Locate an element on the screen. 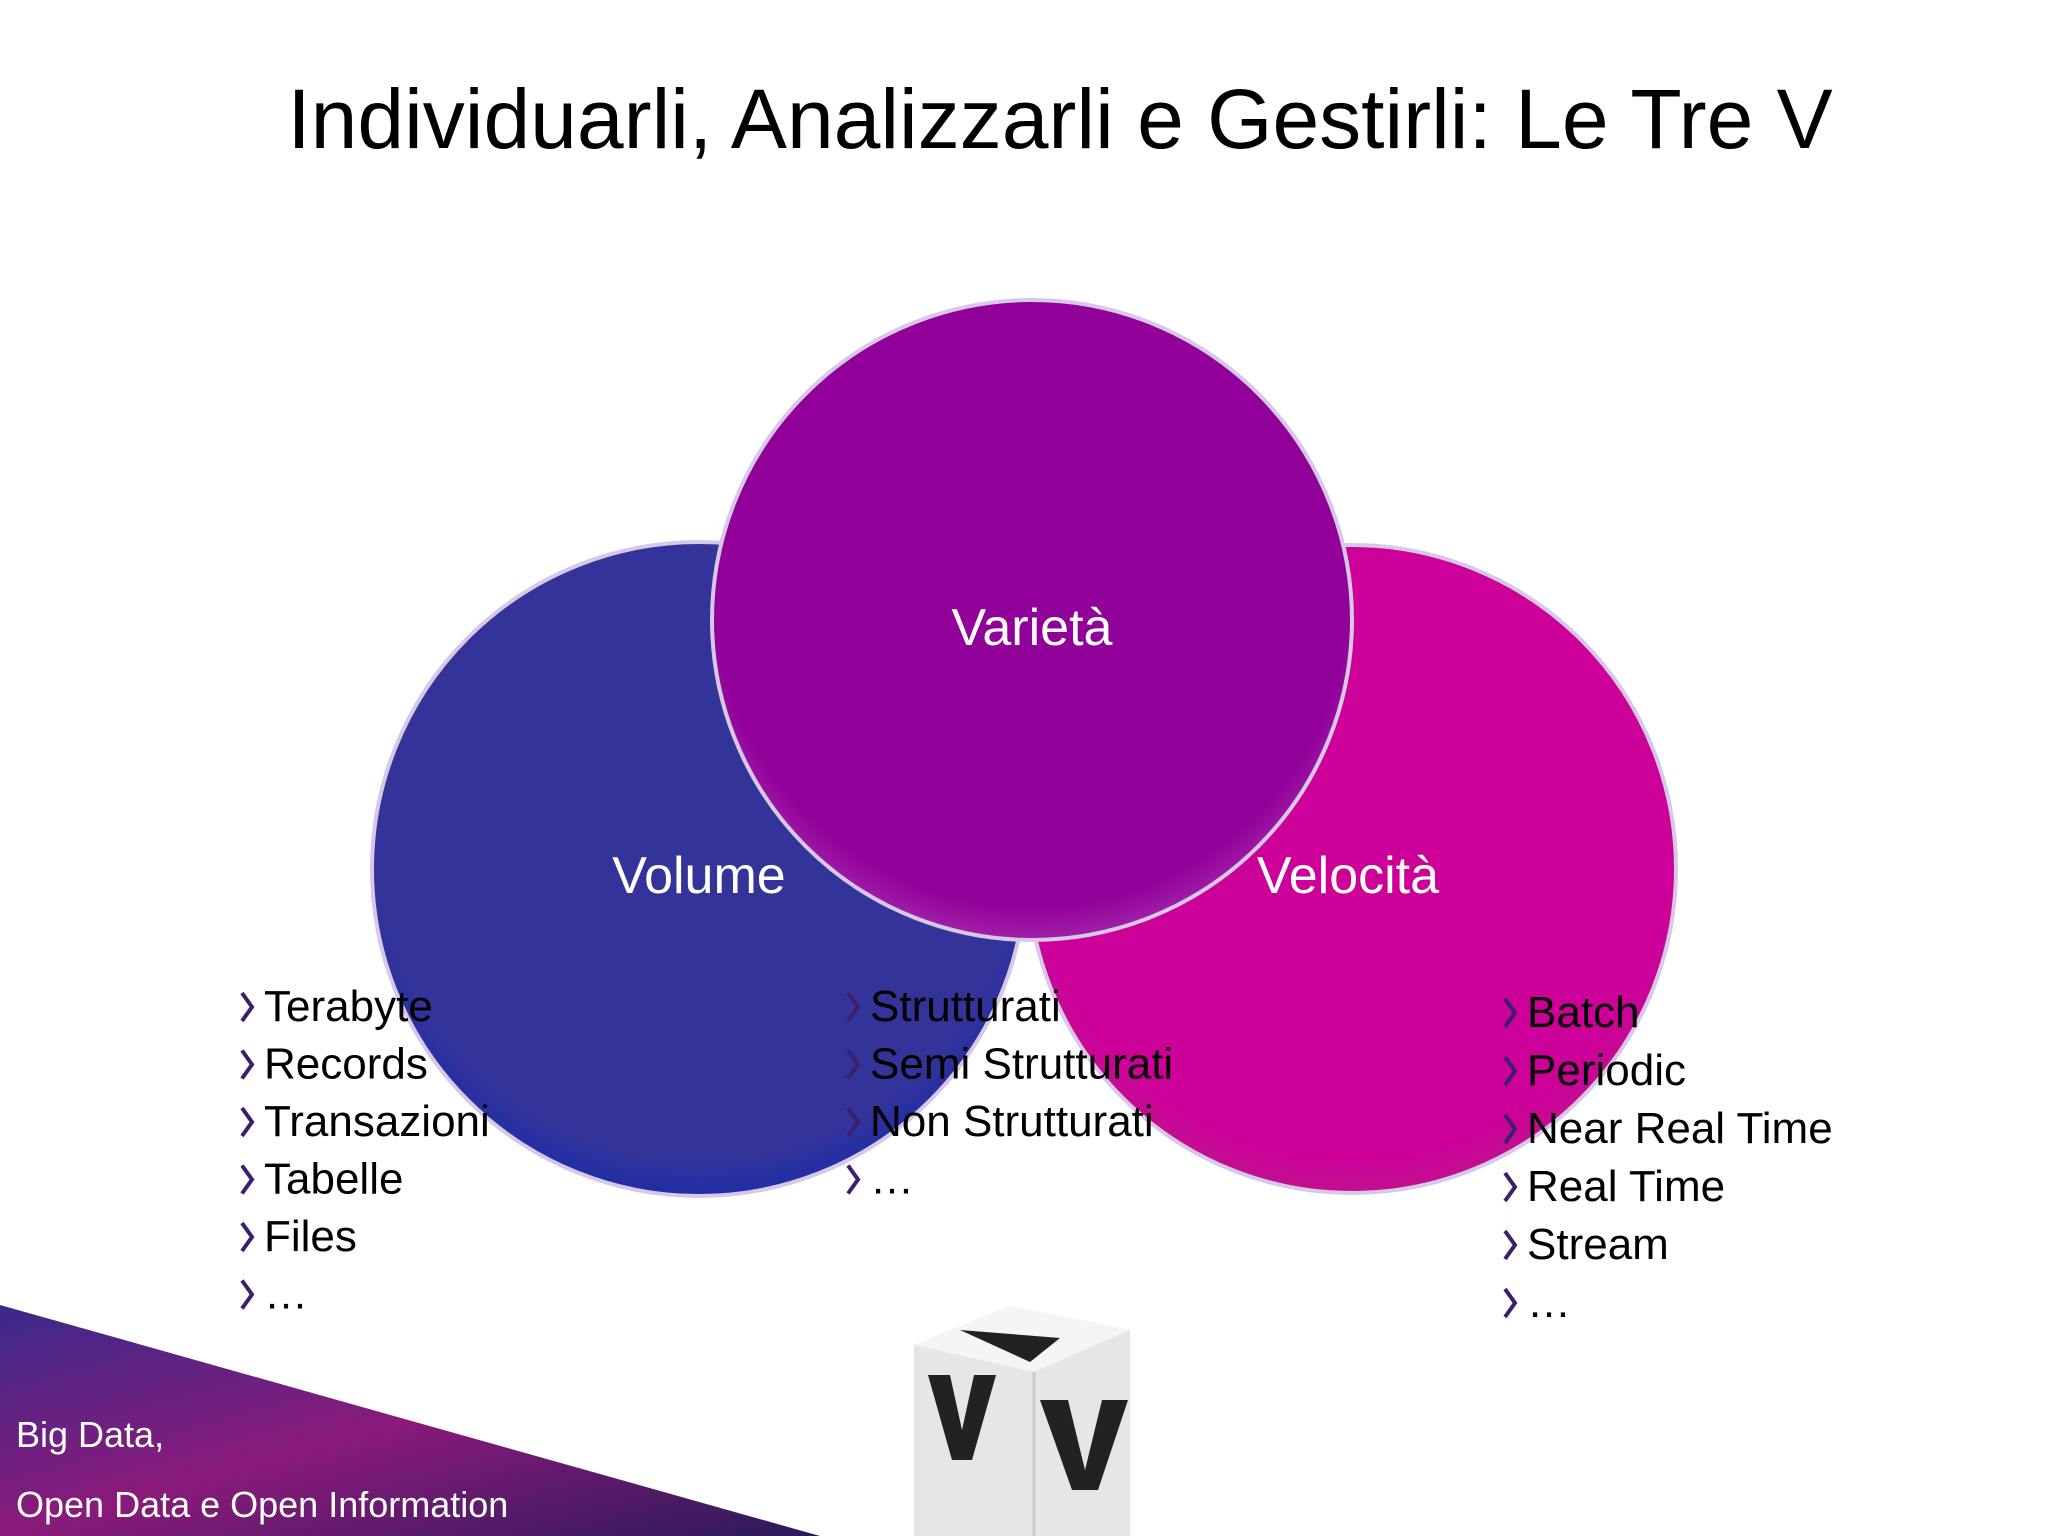 Image resolution: width=2048 pixels, height=1536 pixels. list-item: Periodic is located at coordinates (1606, 1070).